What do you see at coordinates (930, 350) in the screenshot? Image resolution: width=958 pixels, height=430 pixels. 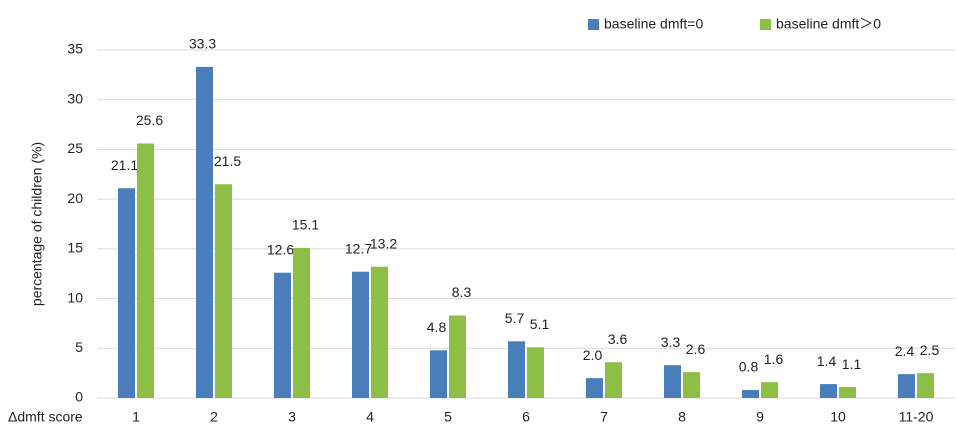 I see `data-label: 2.5` at bounding box center [930, 350].